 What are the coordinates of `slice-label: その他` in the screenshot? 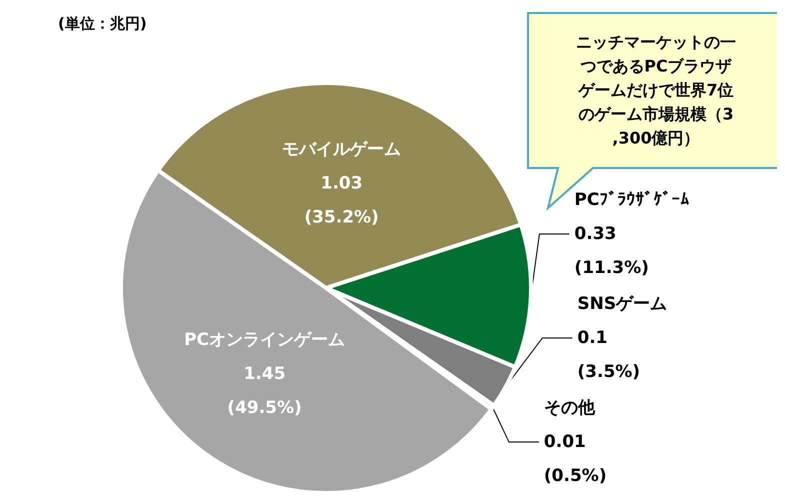 It's located at (570, 408).